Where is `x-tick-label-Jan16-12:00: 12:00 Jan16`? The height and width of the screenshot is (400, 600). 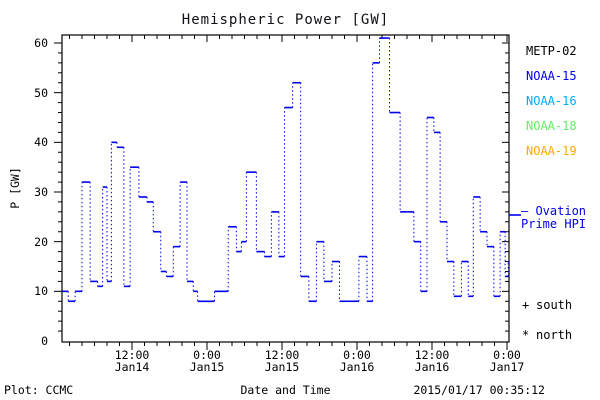 x-tick-label-Jan16-12:00: 12:00 Jan16 is located at coordinates (432, 361).